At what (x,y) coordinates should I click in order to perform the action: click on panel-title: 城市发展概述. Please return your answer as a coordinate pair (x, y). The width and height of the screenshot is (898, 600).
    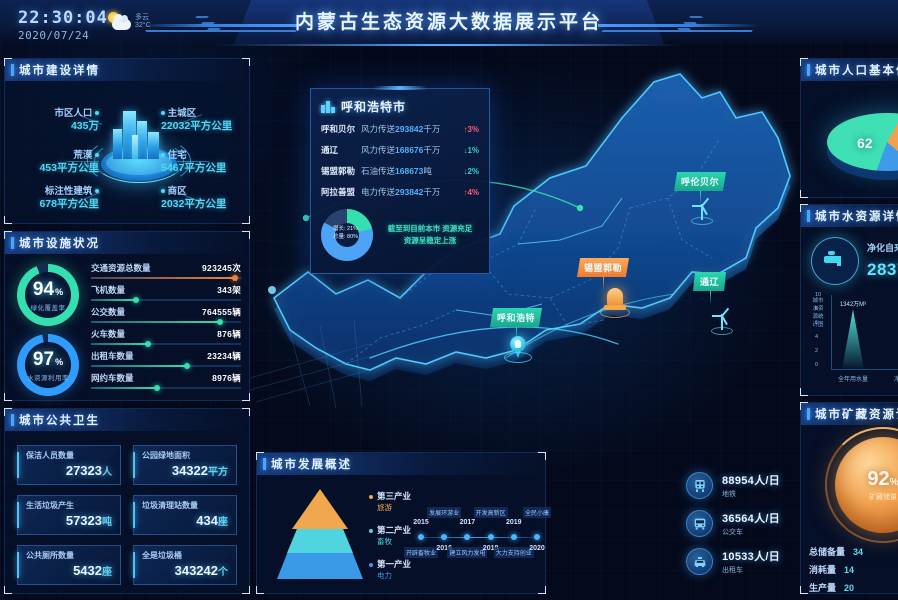
    Looking at the image, I should click on (401, 464).